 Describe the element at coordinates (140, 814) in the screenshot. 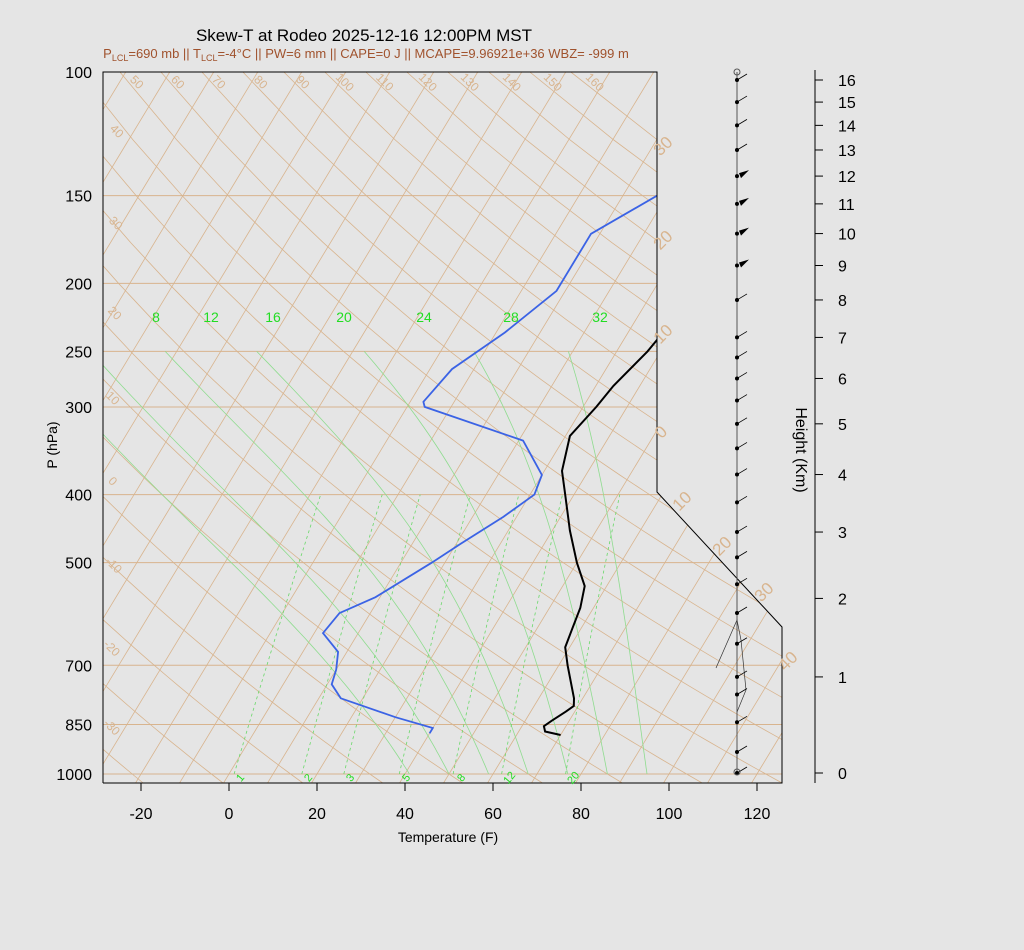

I see `x-tick-label: -20` at that location.